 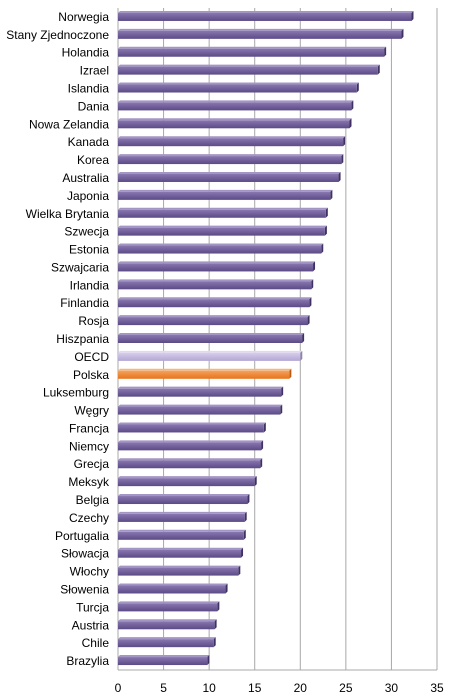 I want to click on category-label: Turcja, so click(x=92, y=607).